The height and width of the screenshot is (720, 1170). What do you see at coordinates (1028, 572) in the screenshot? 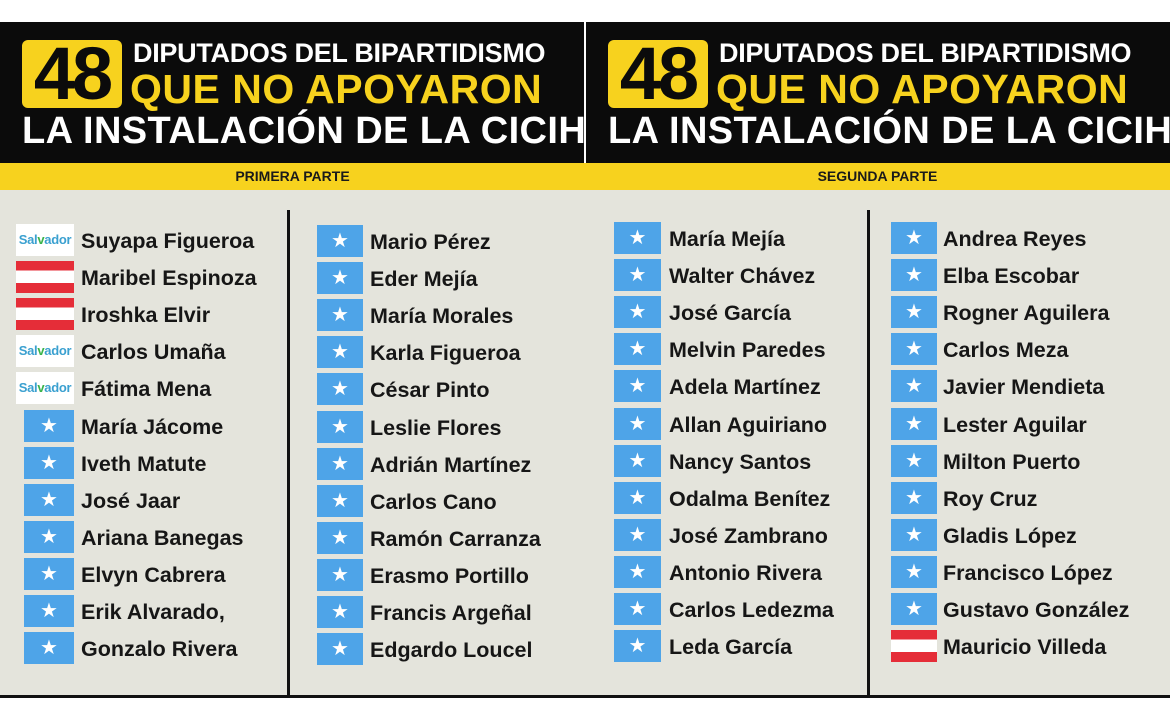
I see `deputy-name: Francisco López` at bounding box center [1028, 572].